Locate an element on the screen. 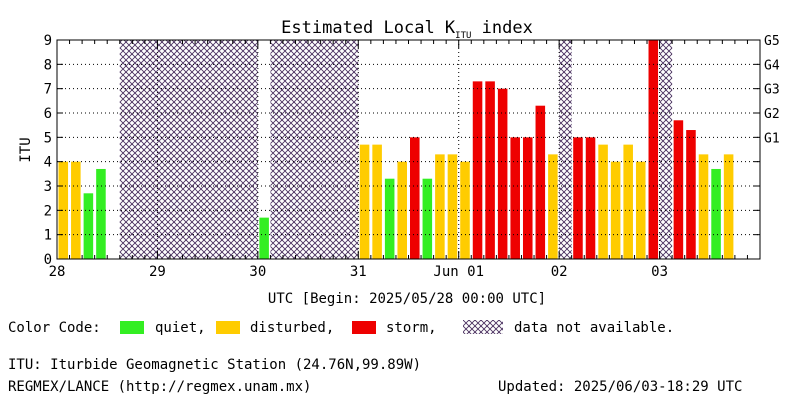 This screenshot has height=400, width=800. g-scale-label: G3 is located at coordinates (772, 90).